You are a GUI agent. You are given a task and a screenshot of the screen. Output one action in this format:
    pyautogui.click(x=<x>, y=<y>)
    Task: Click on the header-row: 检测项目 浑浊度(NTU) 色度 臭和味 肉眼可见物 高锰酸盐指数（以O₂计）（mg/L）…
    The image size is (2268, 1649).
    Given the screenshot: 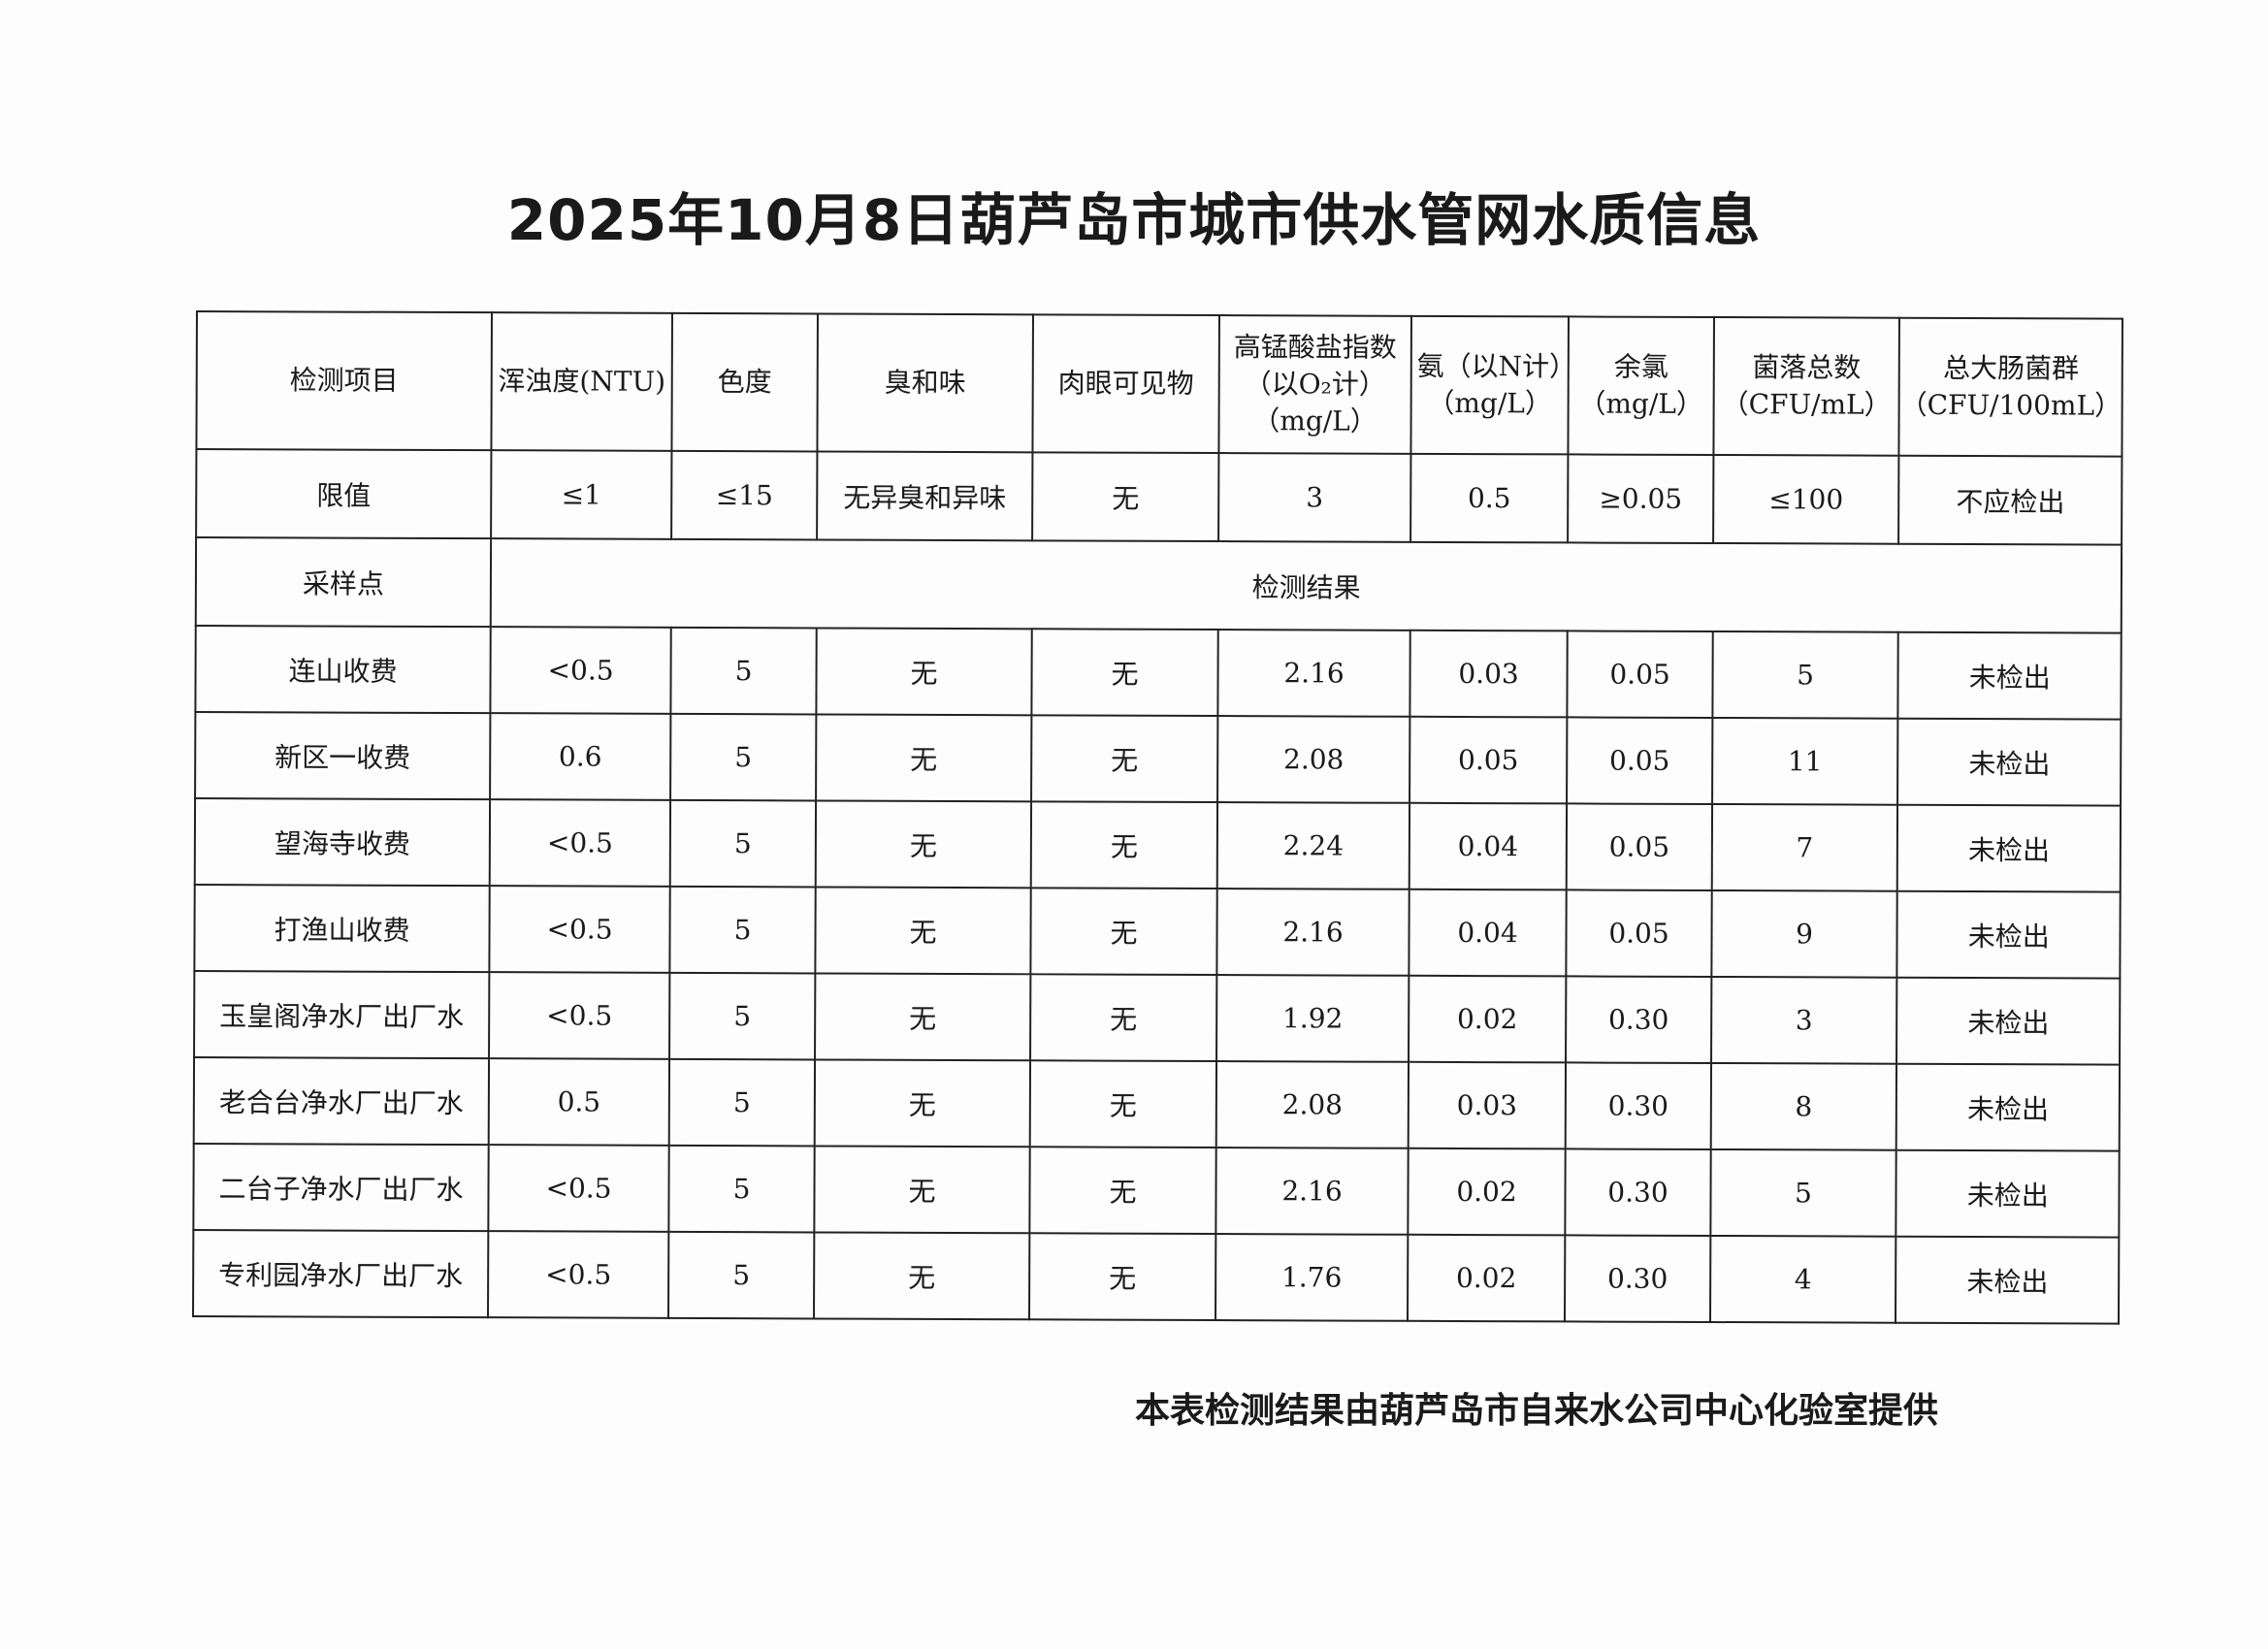 What is the action you would take?
    pyautogui.click(x=1159, y=384)
    